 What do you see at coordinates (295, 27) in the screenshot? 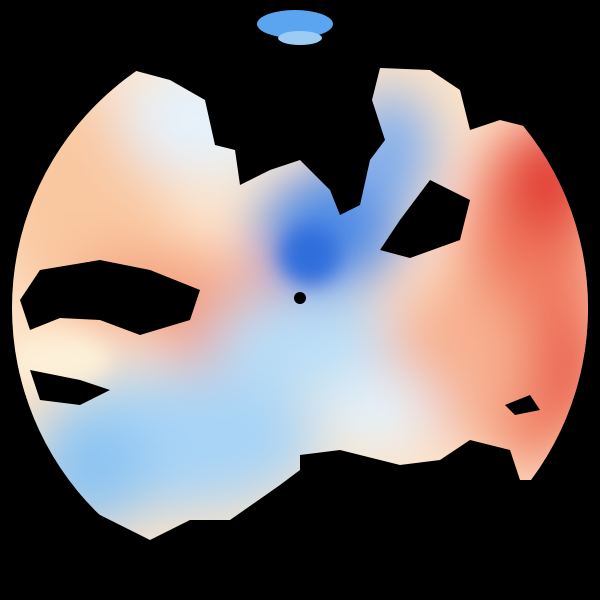
I see `top-echo` at bounding box center [295, 27].